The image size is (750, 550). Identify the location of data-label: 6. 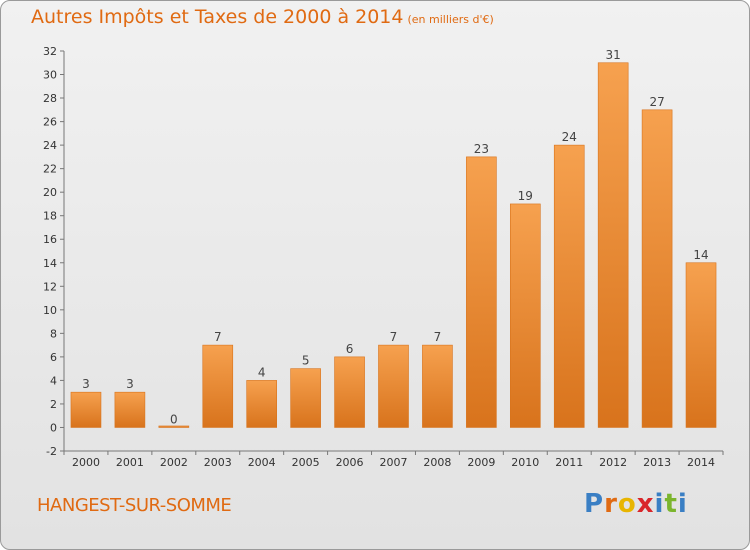
(350, 349).